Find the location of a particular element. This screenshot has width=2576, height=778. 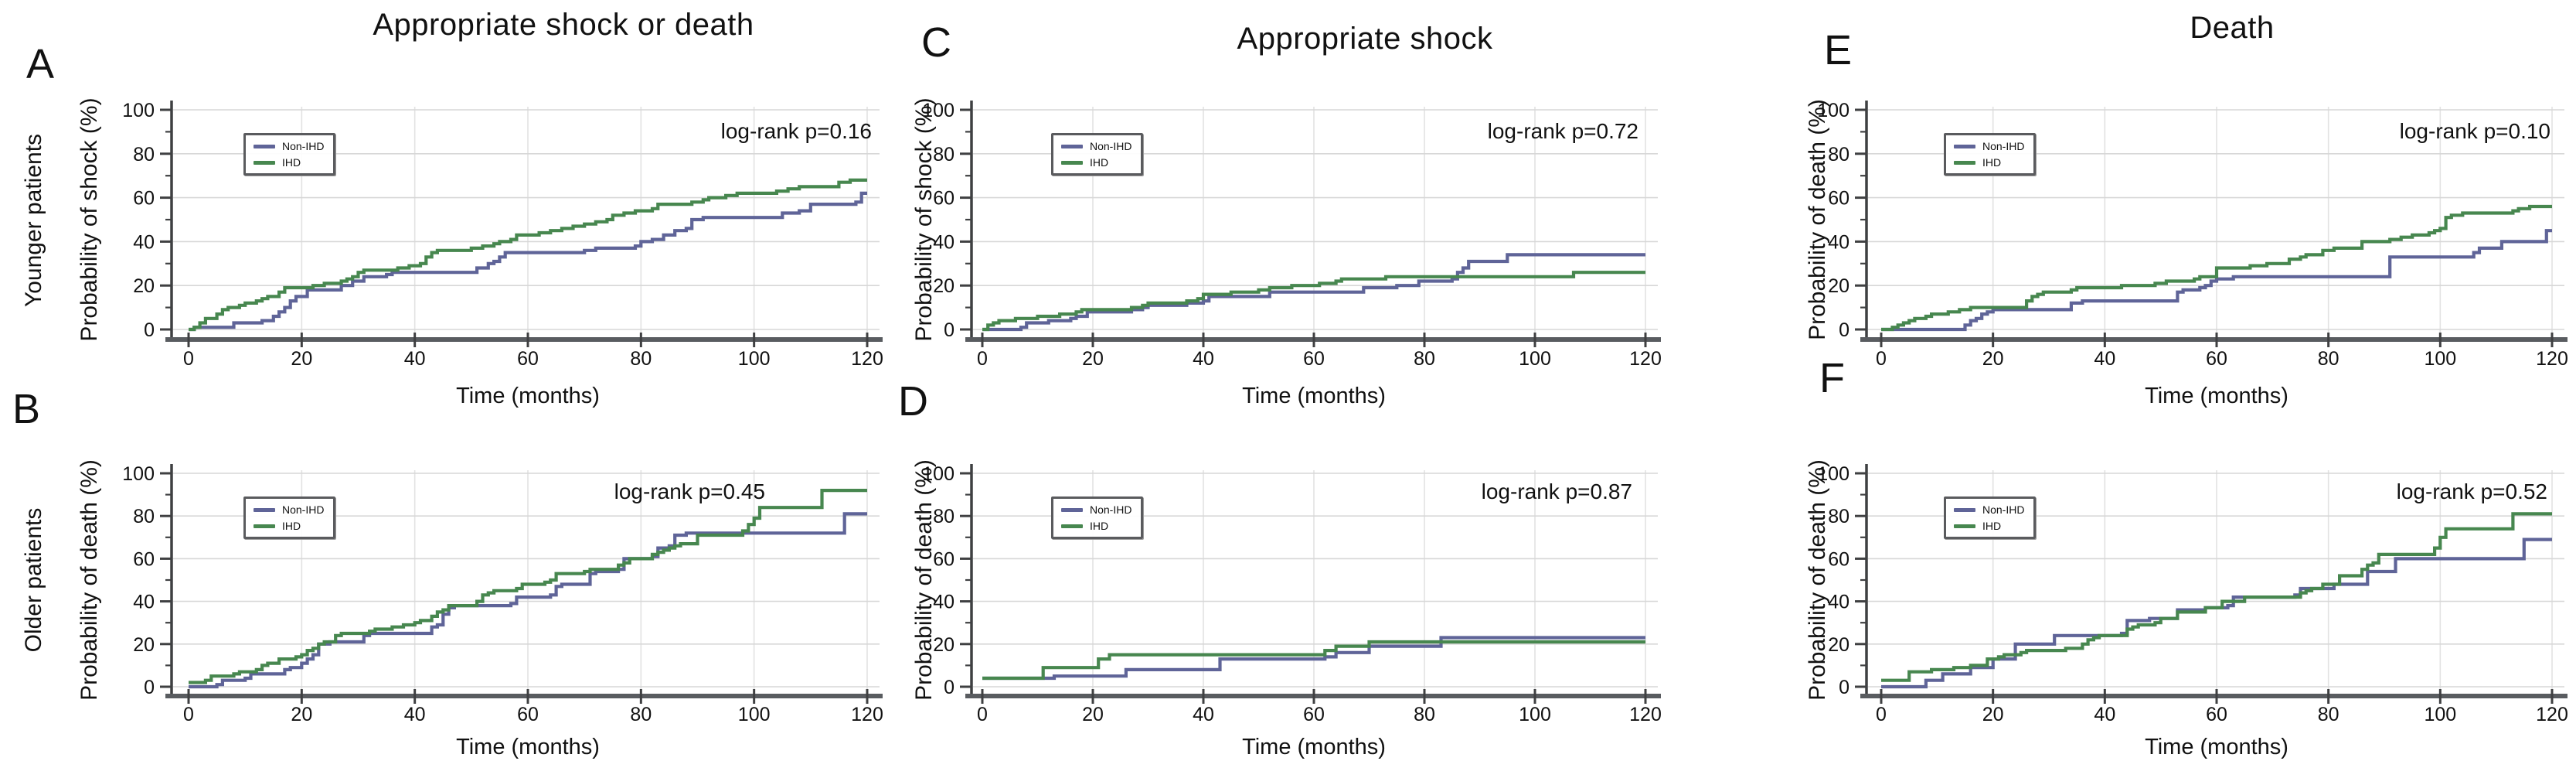

panel-letter-b: B is located at coordinates (26, 409).